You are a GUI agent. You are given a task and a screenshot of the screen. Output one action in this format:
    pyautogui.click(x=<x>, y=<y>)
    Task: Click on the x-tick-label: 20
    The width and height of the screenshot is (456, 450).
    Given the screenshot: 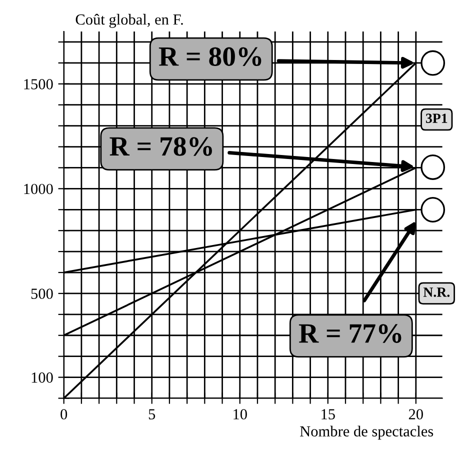 What is the action you would take?
    pyautogui.click(x=415, y=414)
    